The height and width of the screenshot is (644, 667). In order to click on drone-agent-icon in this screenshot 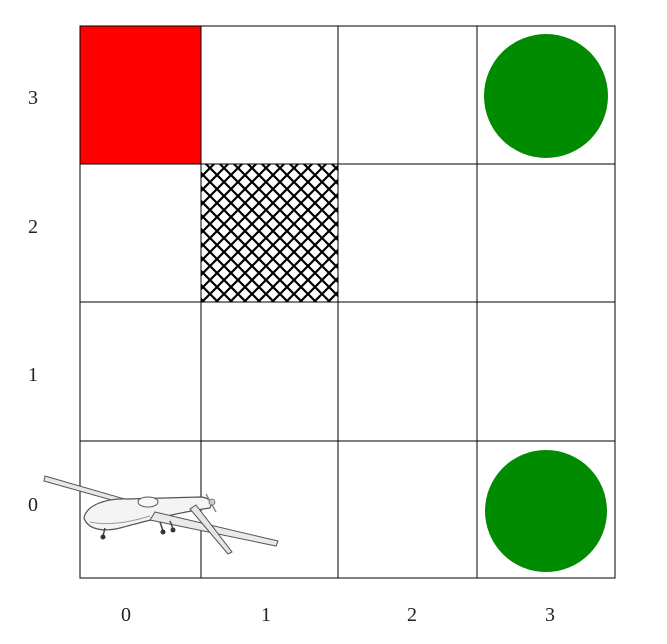, I will do `click(161, 515)`.